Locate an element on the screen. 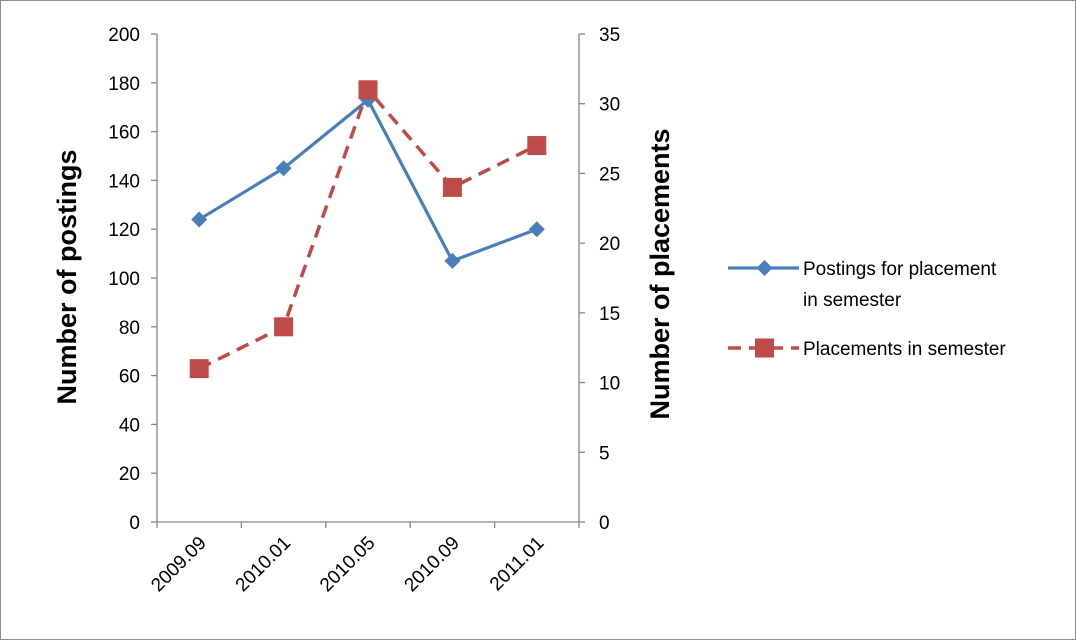 The width and height of the screenshot is (1076, 644). y-right-tick-label: 25 is located at coordinates (609, 174).